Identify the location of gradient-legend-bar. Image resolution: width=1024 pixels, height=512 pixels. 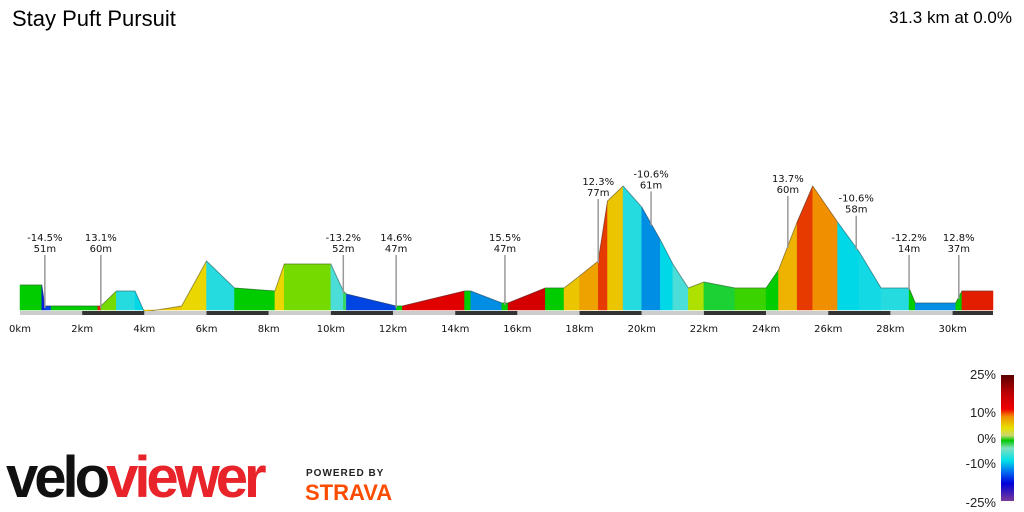
(1007, 438).